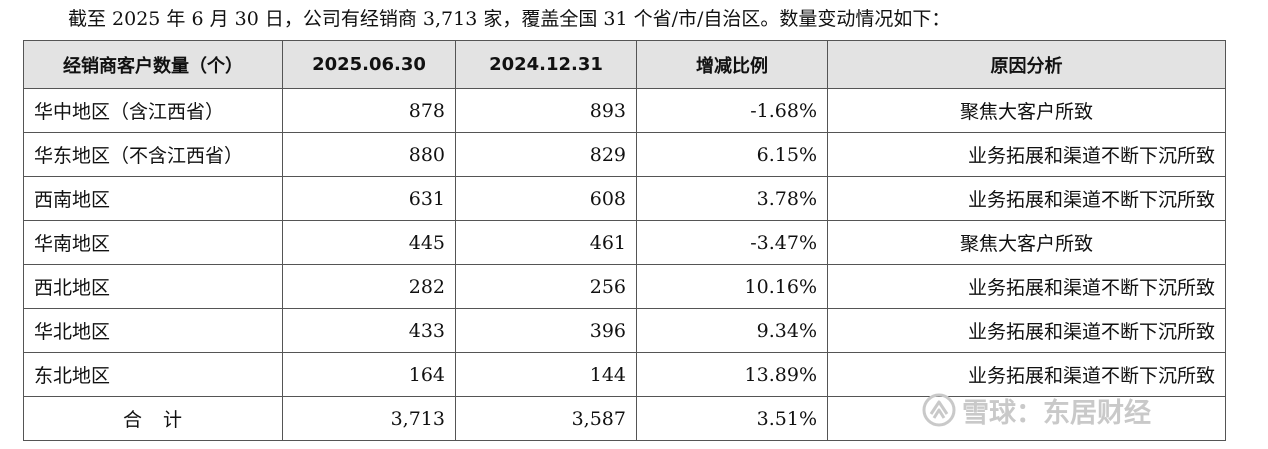 This screenshot has width=1268, height=449. I want to click on header-change-ratio: 增减比例, so click(732, 64).